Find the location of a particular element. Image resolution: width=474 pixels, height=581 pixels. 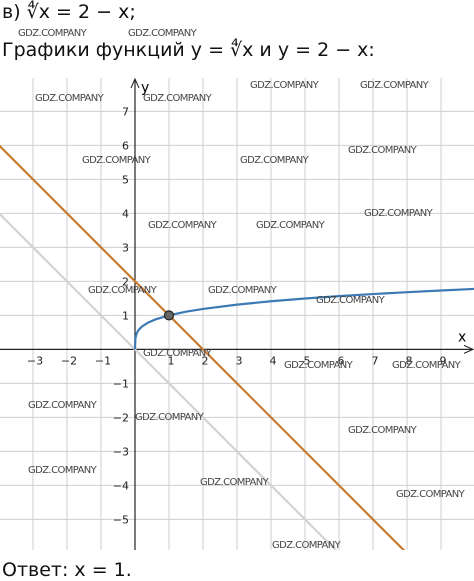

x-axis-label: x is located at coordinates (462, 337).